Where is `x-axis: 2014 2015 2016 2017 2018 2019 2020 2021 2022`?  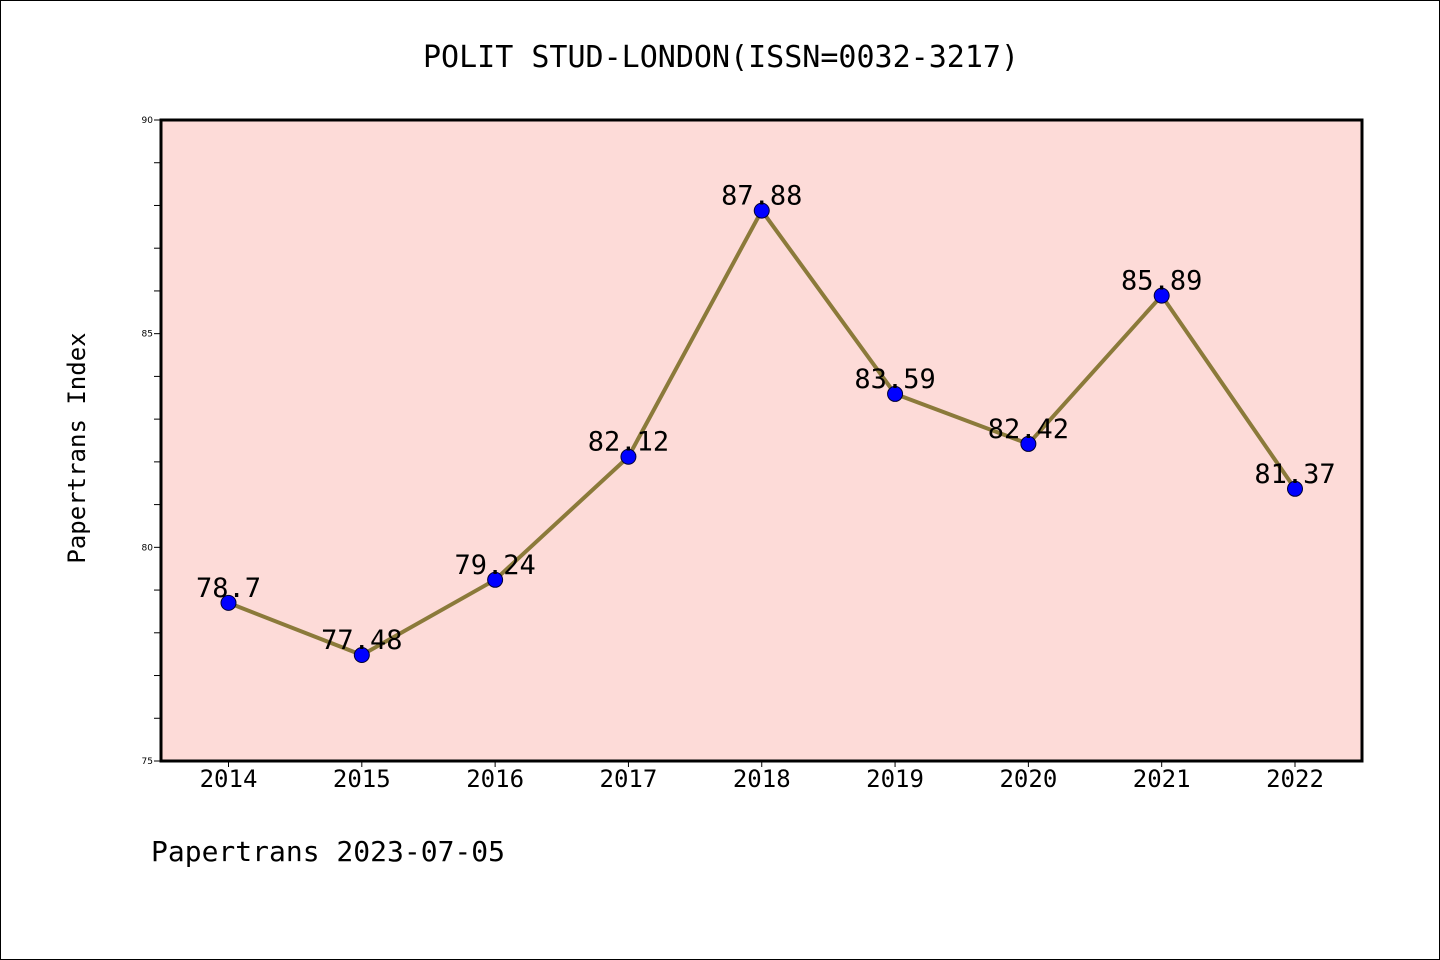 x-axis: 2014 2015 2016 2017 2018 2019 2020 2021 2022 is located at coordinates (762, 777).